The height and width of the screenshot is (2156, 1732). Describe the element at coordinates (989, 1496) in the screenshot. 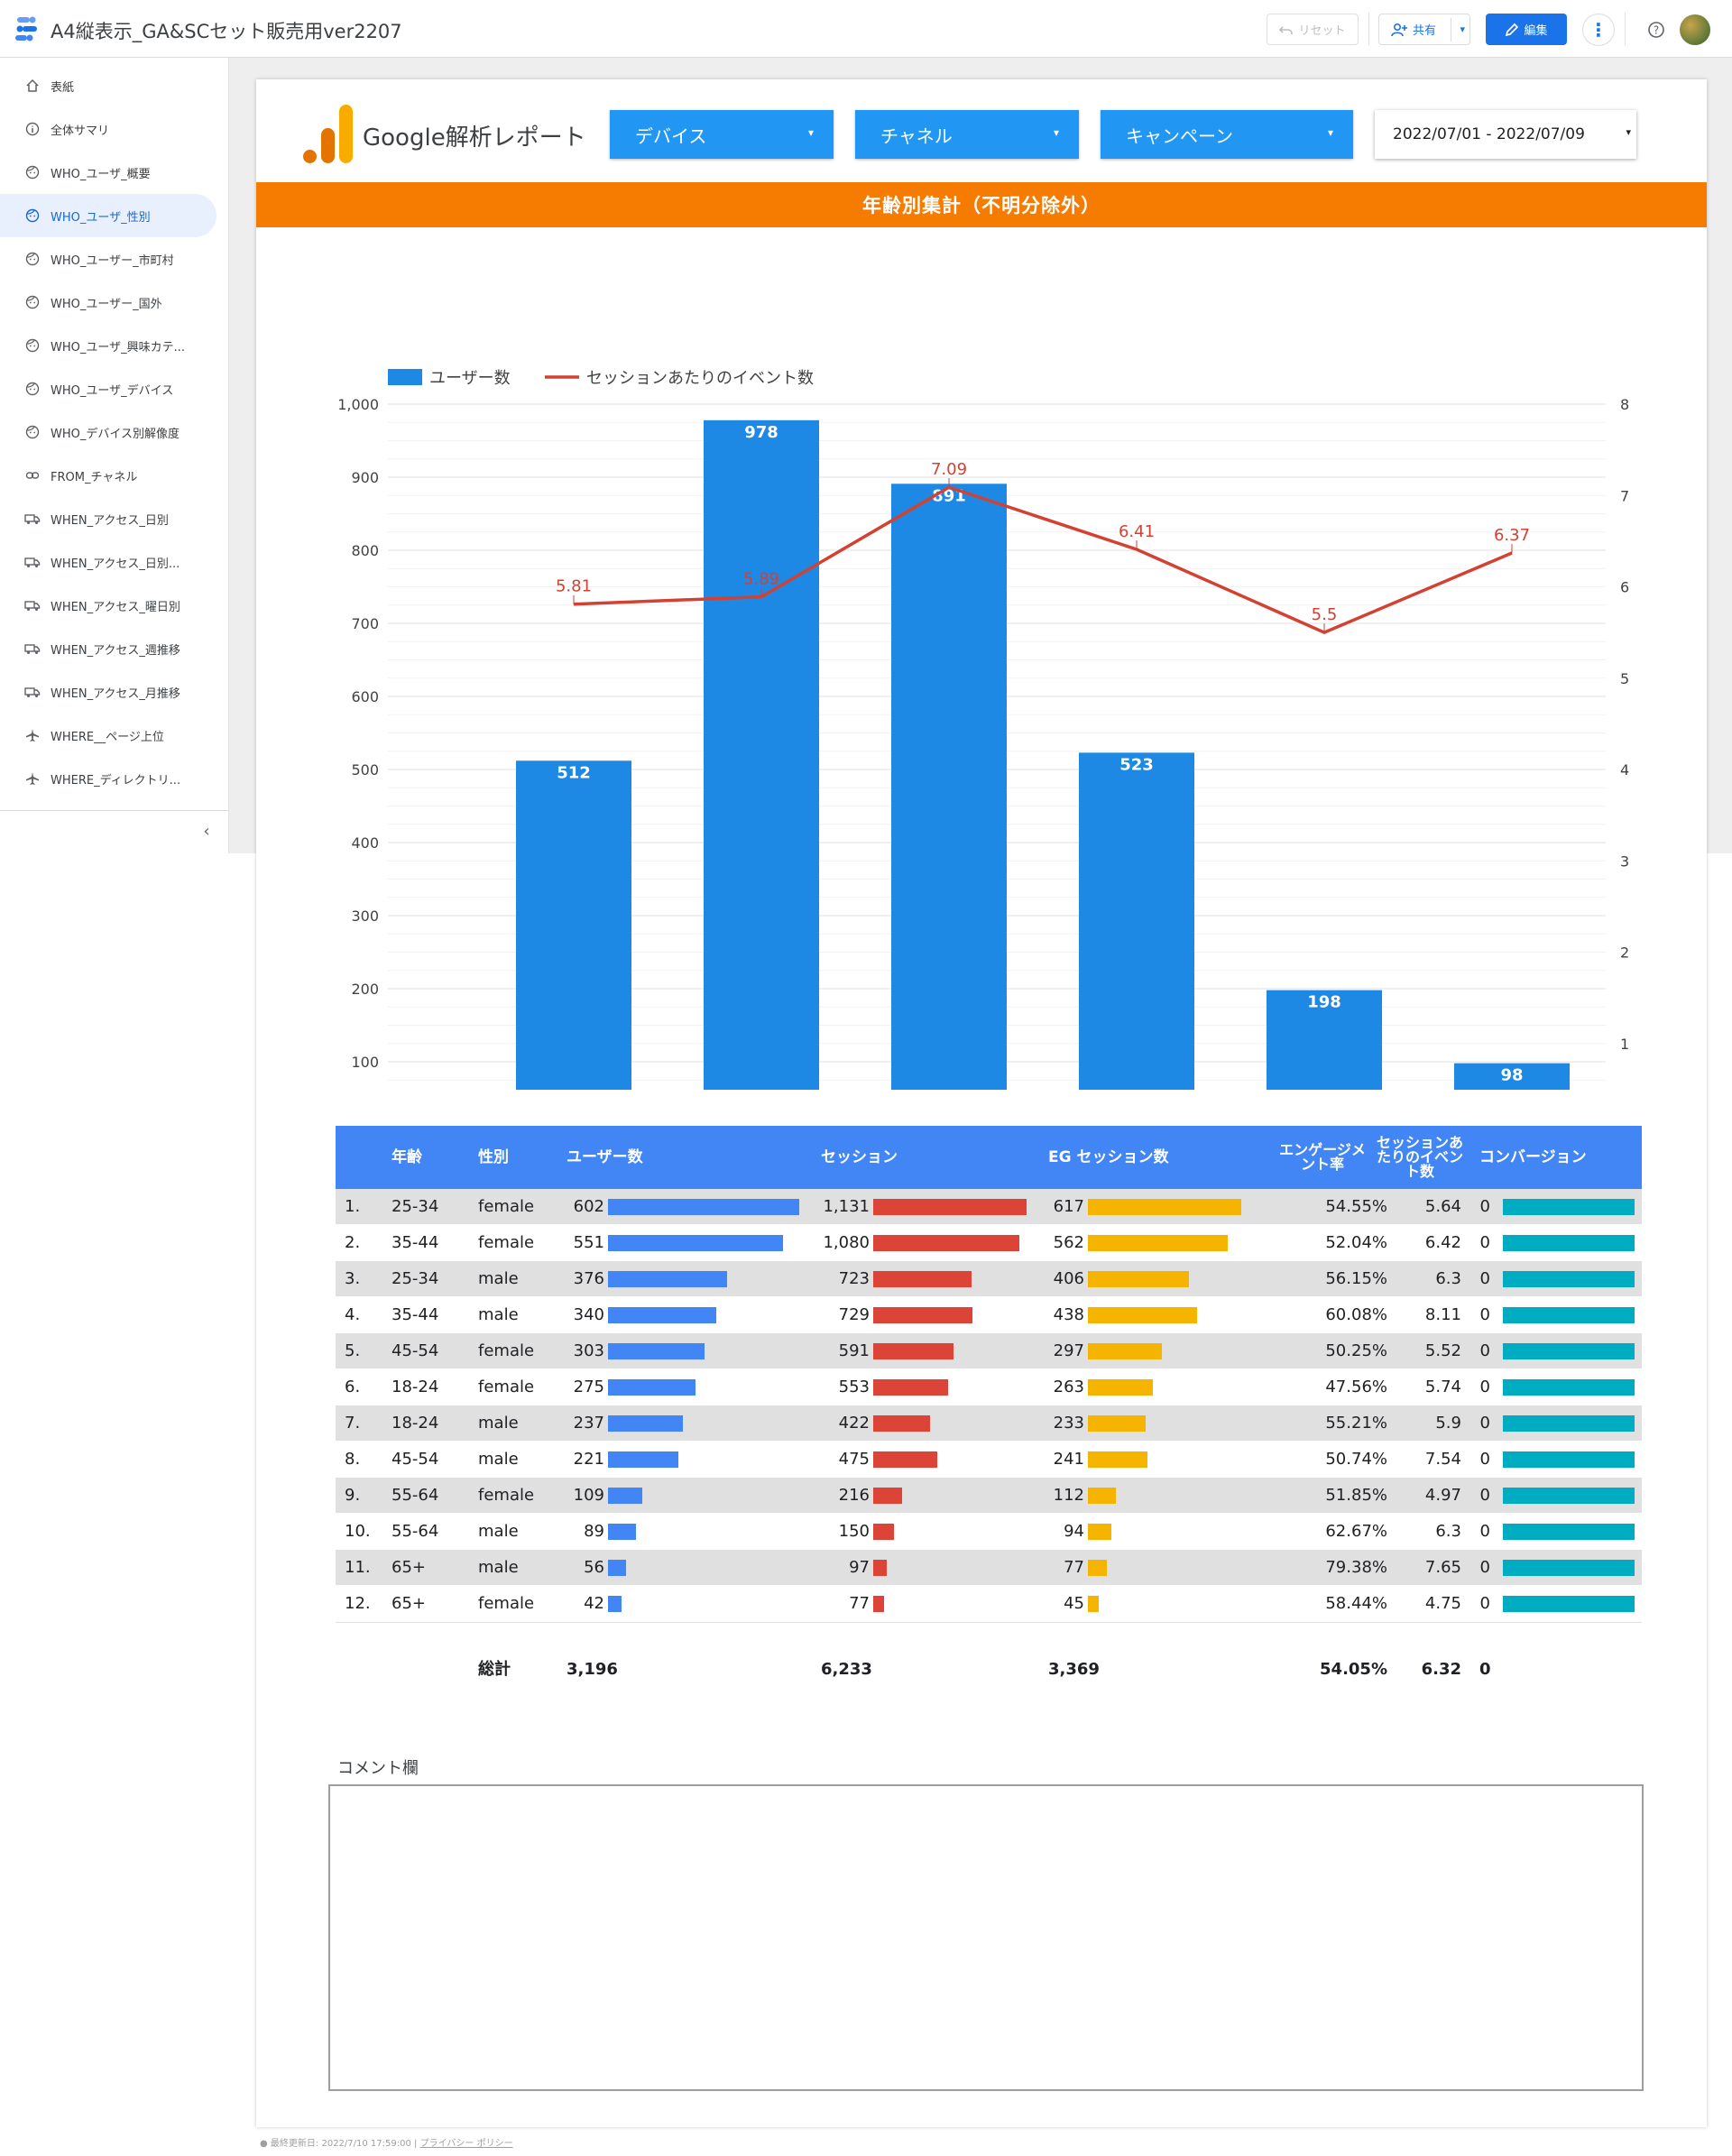

I see `table-row: 9. 55-64 female 109 216 112 51.85% 4.97 0` at that location.